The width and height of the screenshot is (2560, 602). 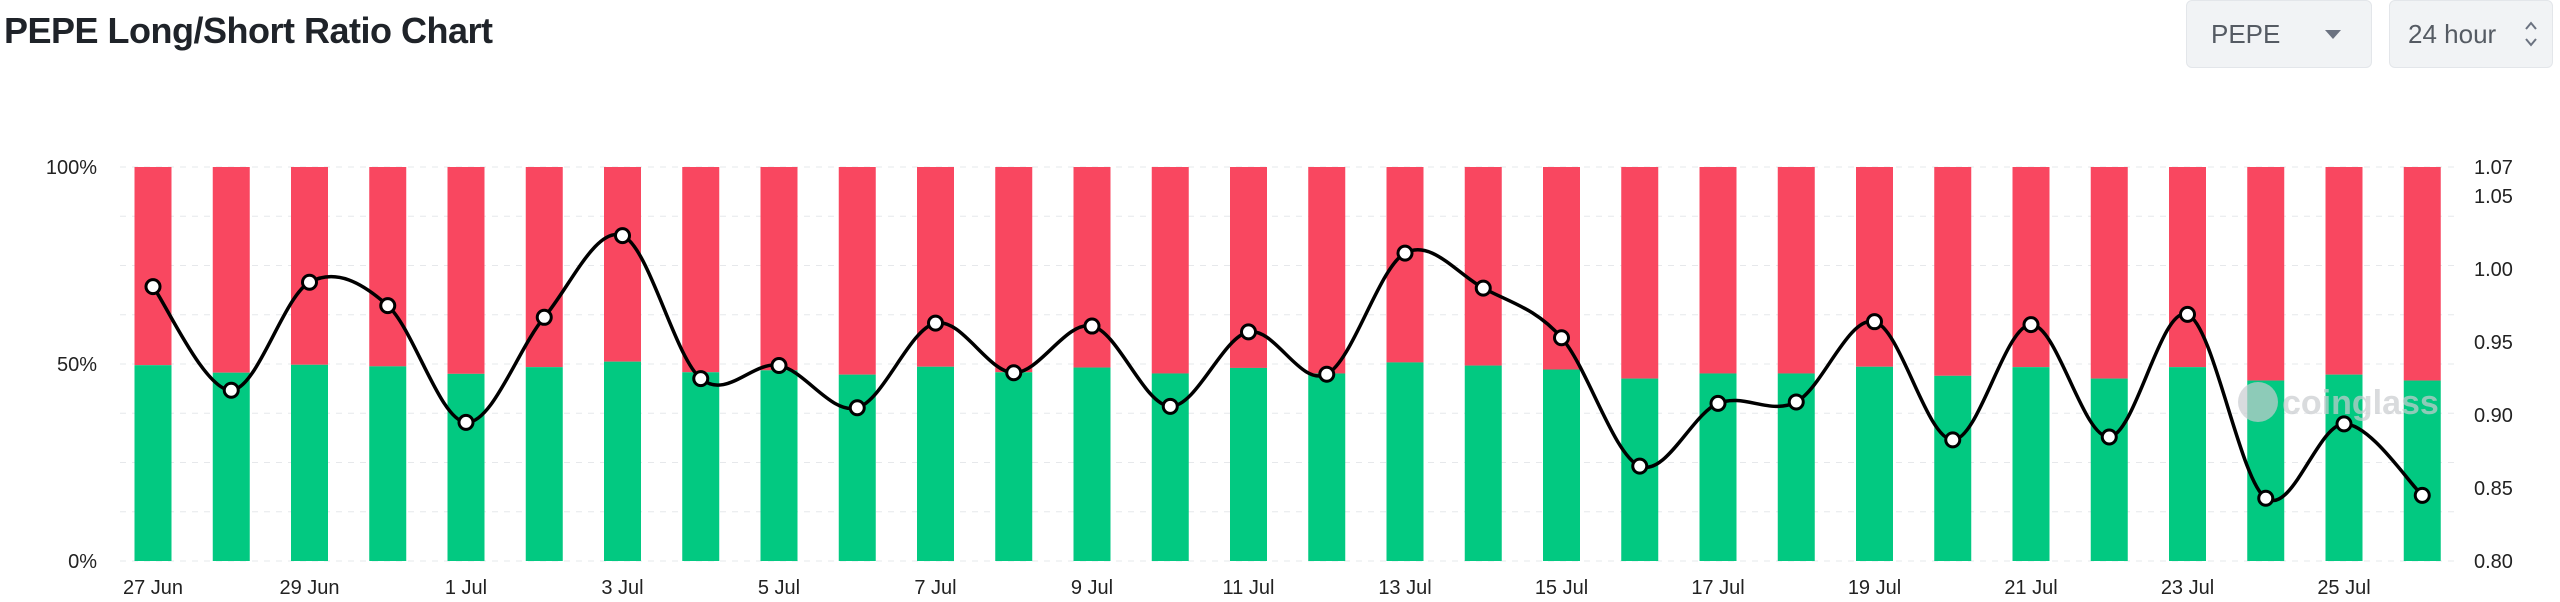 I want to click on watermark: coinglass, so click(x=2338, y=402).